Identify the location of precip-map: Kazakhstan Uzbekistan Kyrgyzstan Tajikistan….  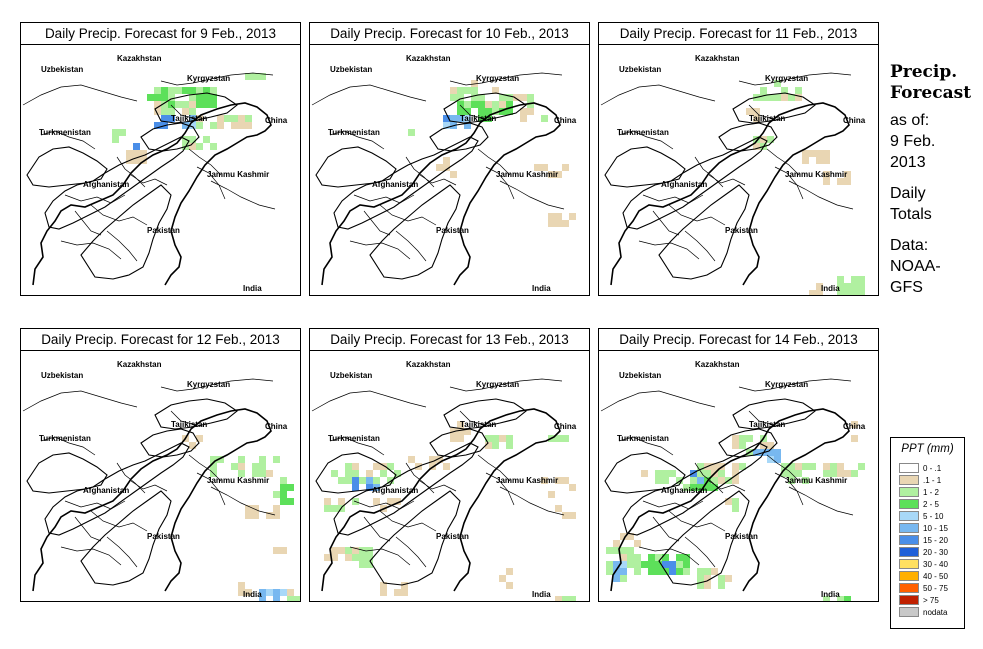
(155, 173).